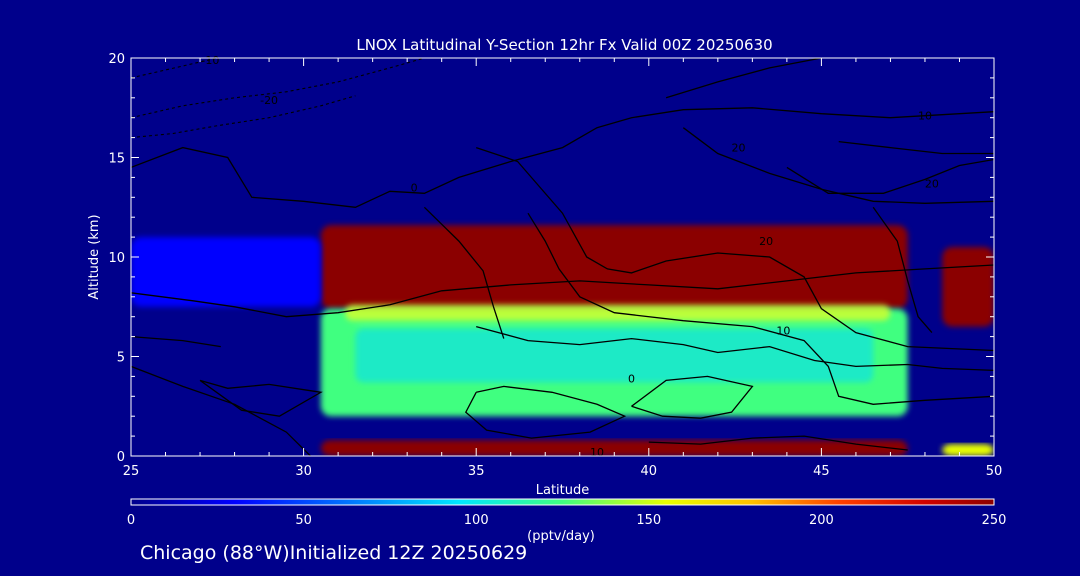 This screenshot has width=1080, height=576. Describe the element at coordinates (116, 59) in the screenshot. I see `y-tick-label: 20` at that location.